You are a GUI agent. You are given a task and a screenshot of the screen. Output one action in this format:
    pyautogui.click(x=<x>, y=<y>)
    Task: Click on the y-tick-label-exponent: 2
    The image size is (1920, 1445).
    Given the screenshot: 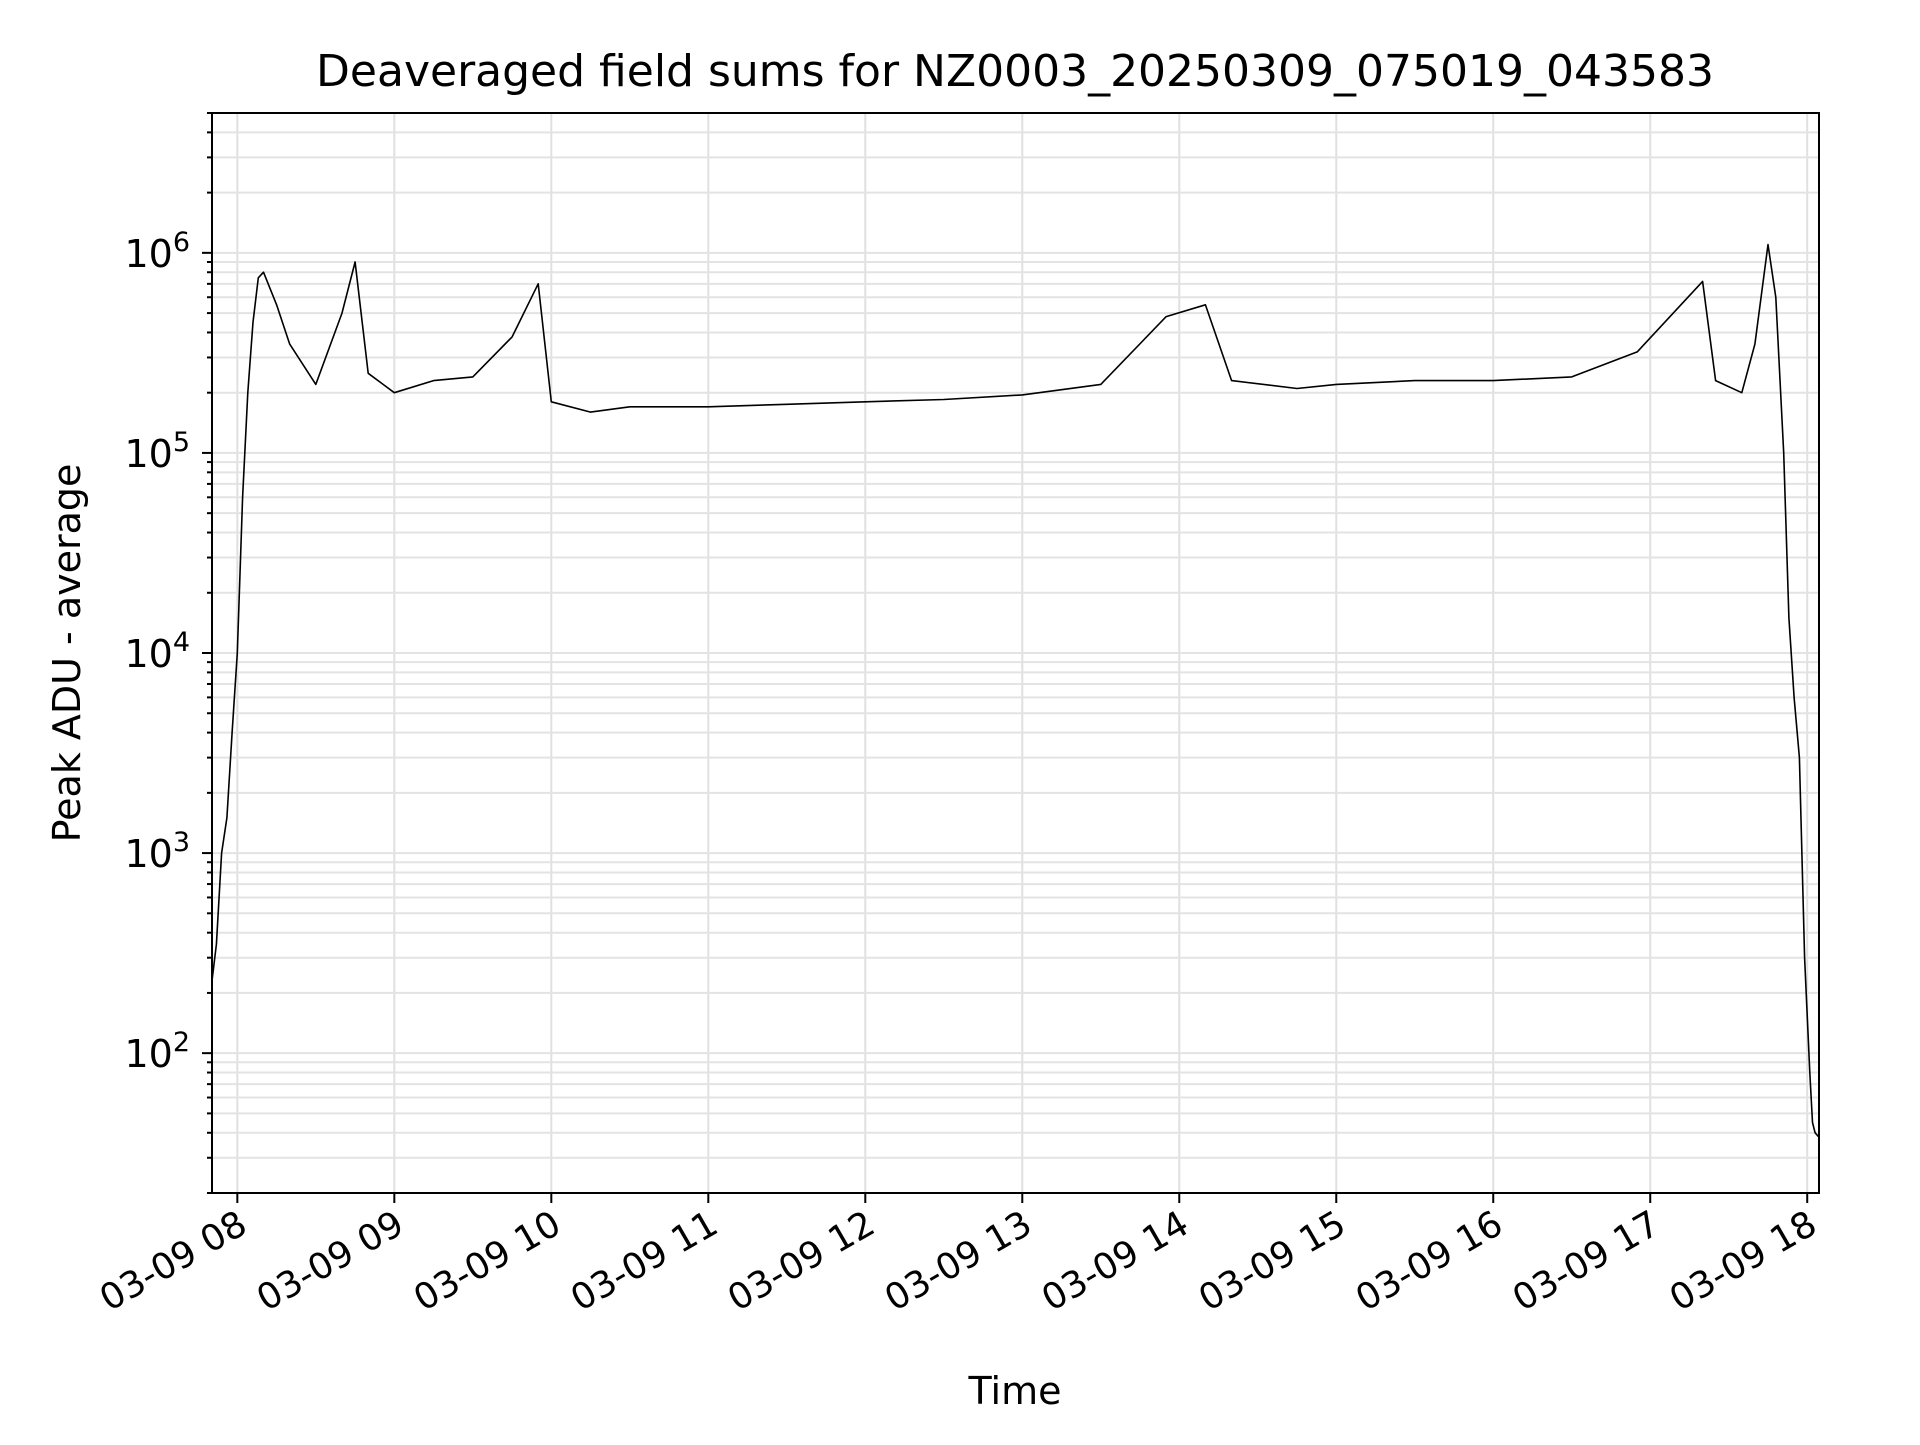 What is the action you would take?
    pyautogui.click(x=181, y=1042)
    